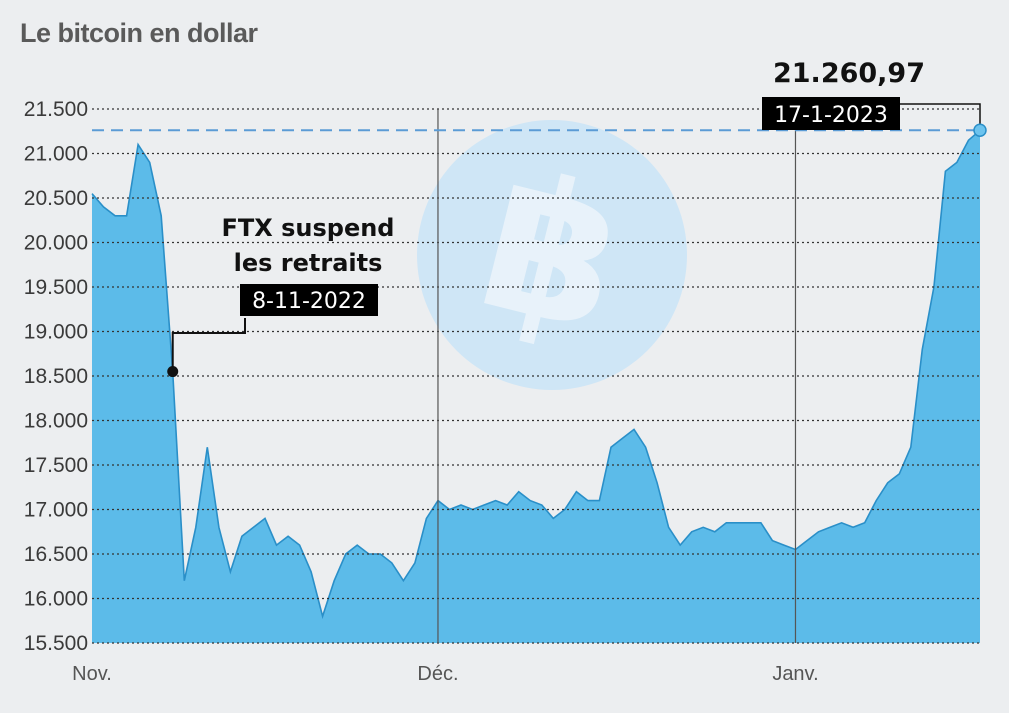 The width and height of the screenshot is (1009, 713). Describe the element at coordinates (56, 554) in the screenshot. I see `y-tick-label: 16.500` at that location.